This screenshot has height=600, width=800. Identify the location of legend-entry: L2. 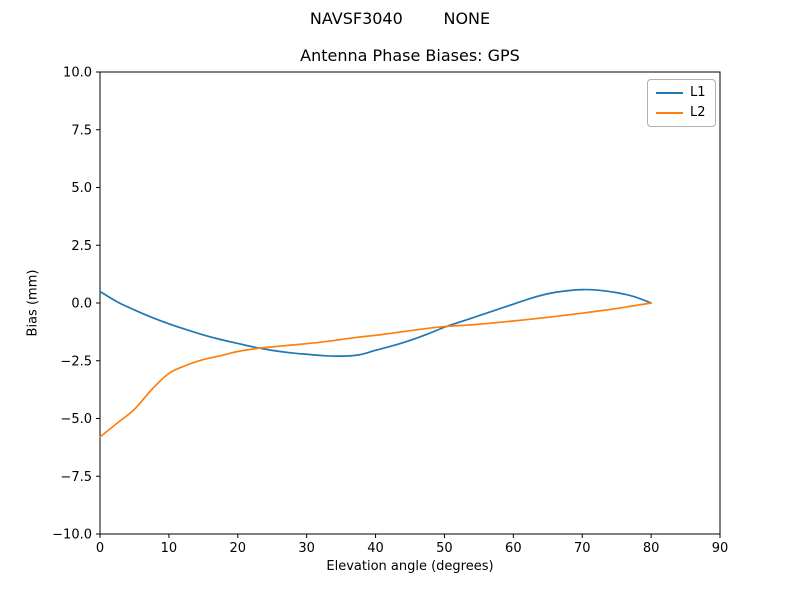
(681, 113).